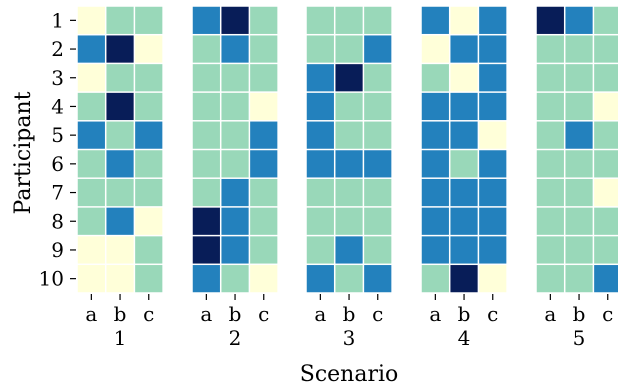 The width and height of the screenshot is (618, 387). I want to click on heatmap-panel: a b c3, so click(349, 178).